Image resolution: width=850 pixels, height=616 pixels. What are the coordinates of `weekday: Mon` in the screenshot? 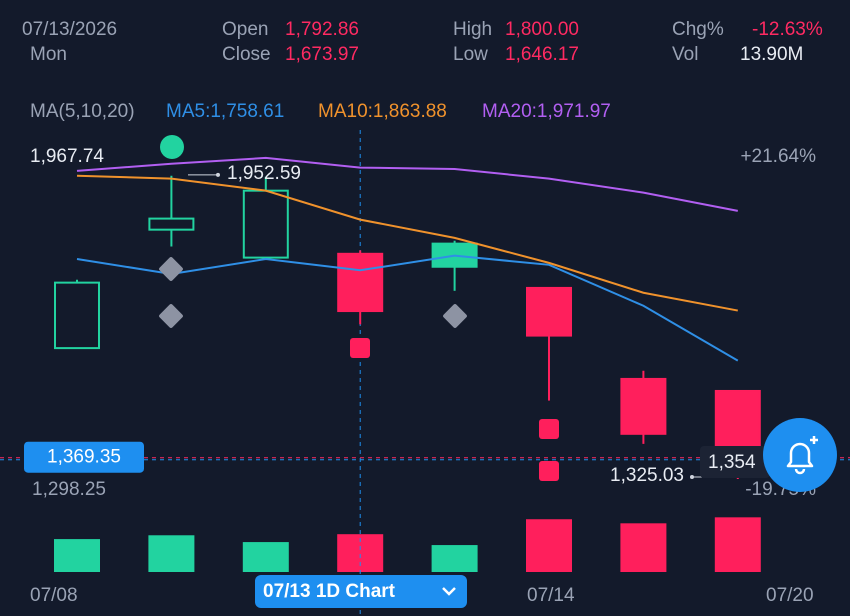 It's located at (48, 54).